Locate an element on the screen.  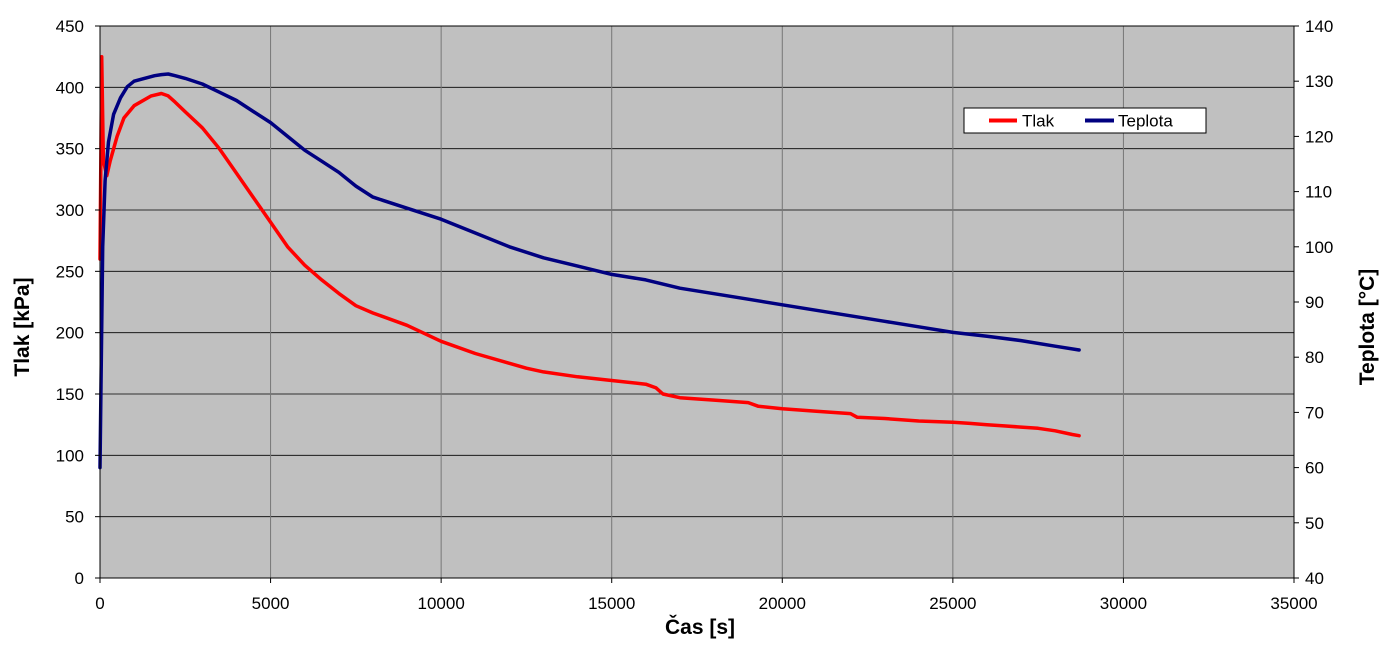
y2-tick-label: 130 is located at coordinates (1319, 81).